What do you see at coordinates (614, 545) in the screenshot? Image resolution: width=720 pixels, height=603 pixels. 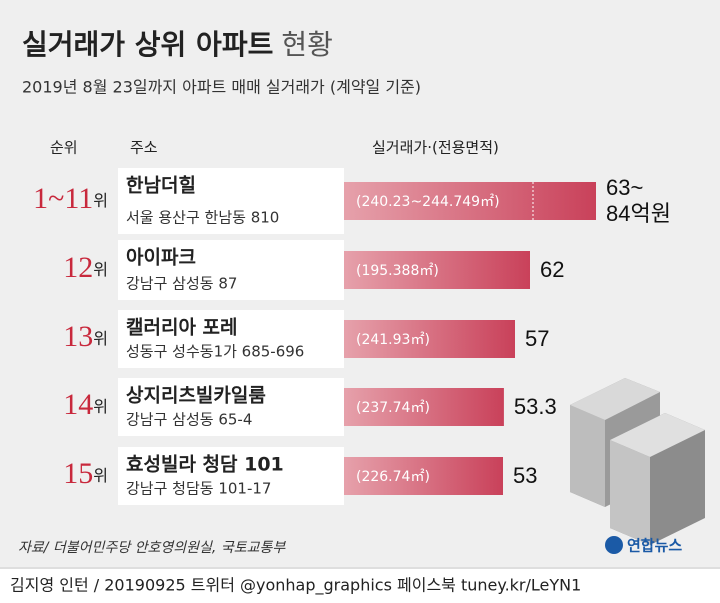 I see `logo-mark` at bounding box center [614, 545].